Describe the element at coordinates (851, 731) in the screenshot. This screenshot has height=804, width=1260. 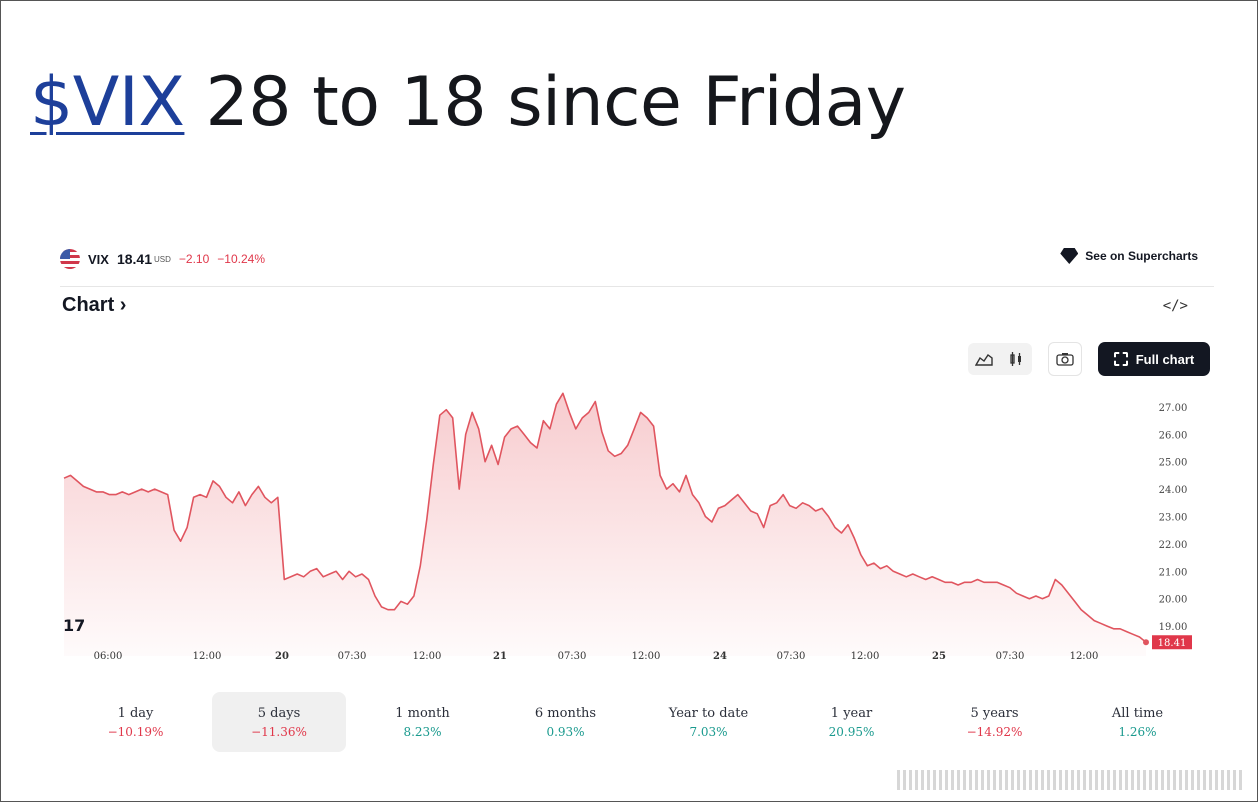
I see `period-change: 20.95%` at that location.